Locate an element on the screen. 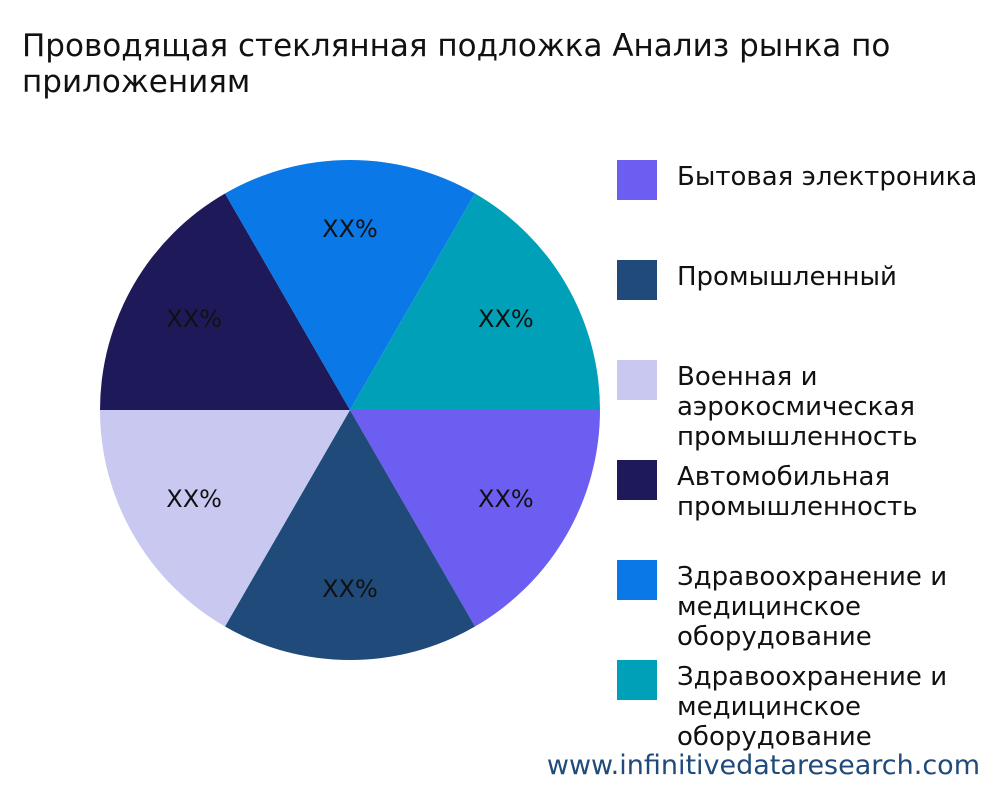  legend-label: Бытовая электроника is located at coordinates (827, 177).